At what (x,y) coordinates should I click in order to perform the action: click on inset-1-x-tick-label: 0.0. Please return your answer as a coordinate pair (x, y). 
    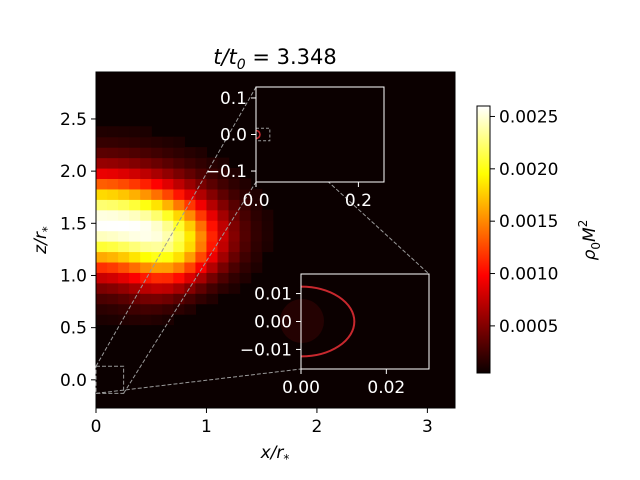
    Looking at the image, I should click on (255, 201).